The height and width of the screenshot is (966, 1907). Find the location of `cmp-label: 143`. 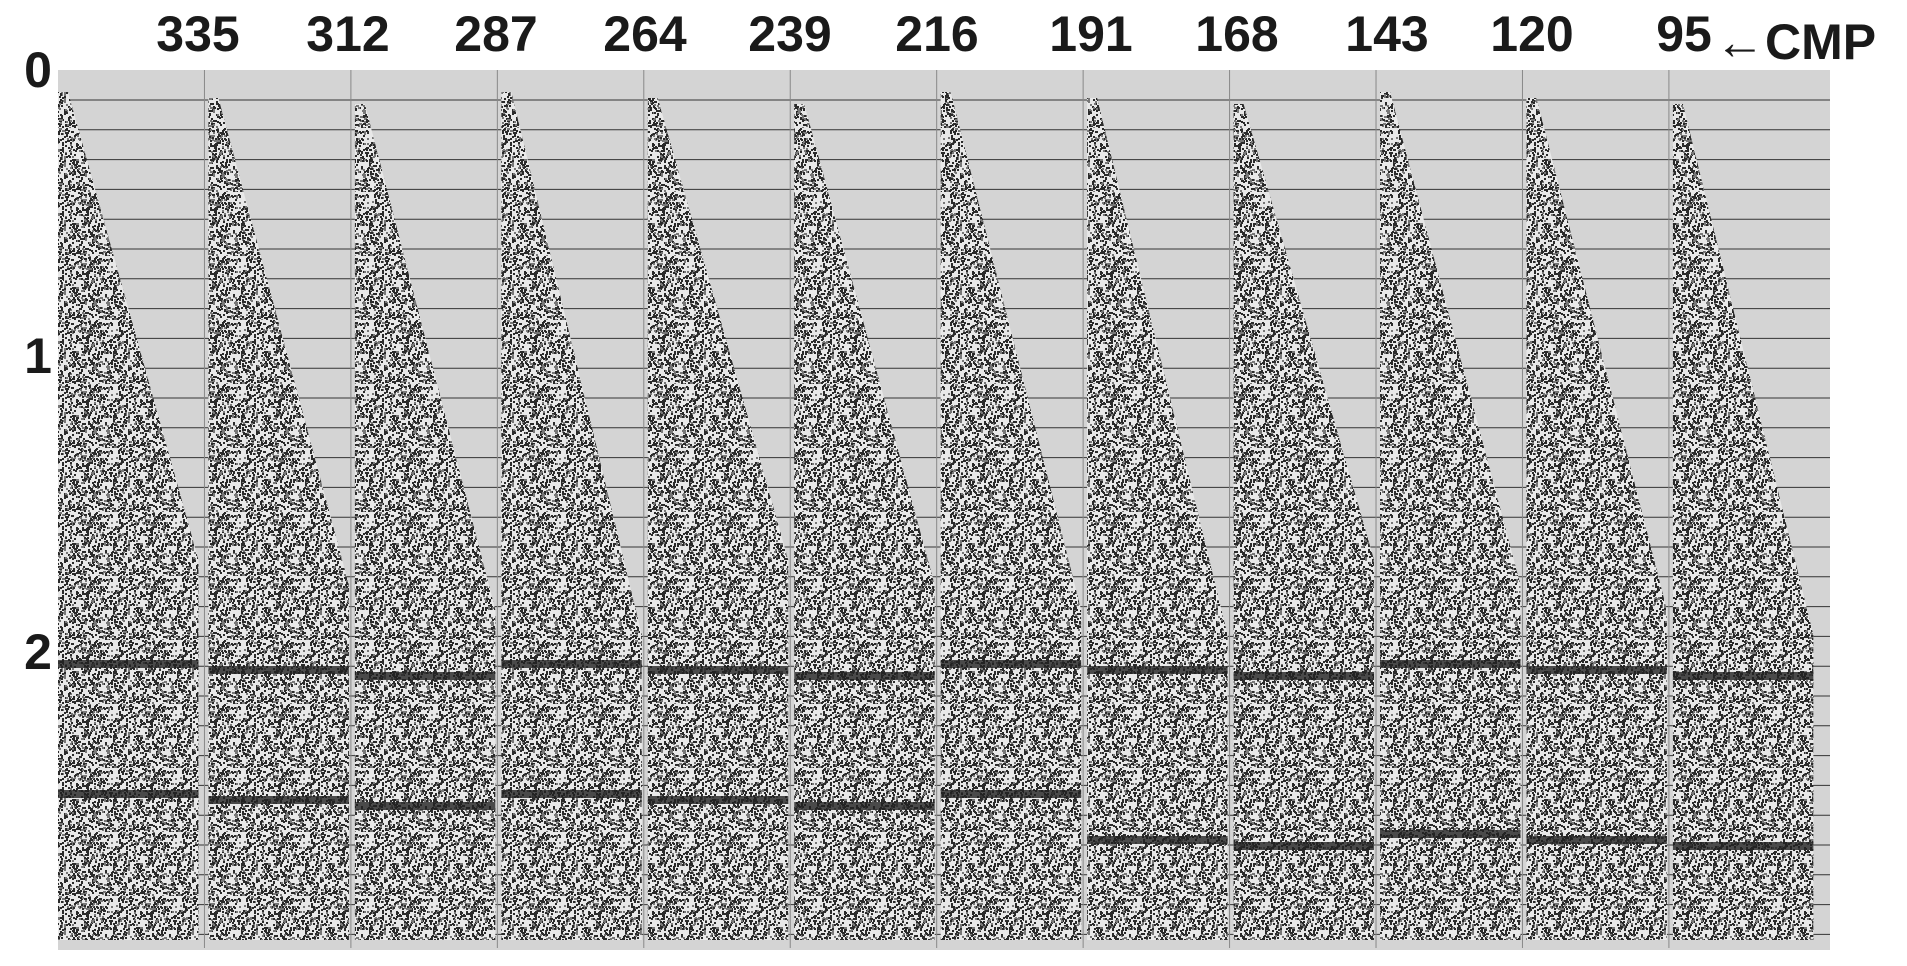

cmp-label: 143 is located at coordinates (1386, 34).